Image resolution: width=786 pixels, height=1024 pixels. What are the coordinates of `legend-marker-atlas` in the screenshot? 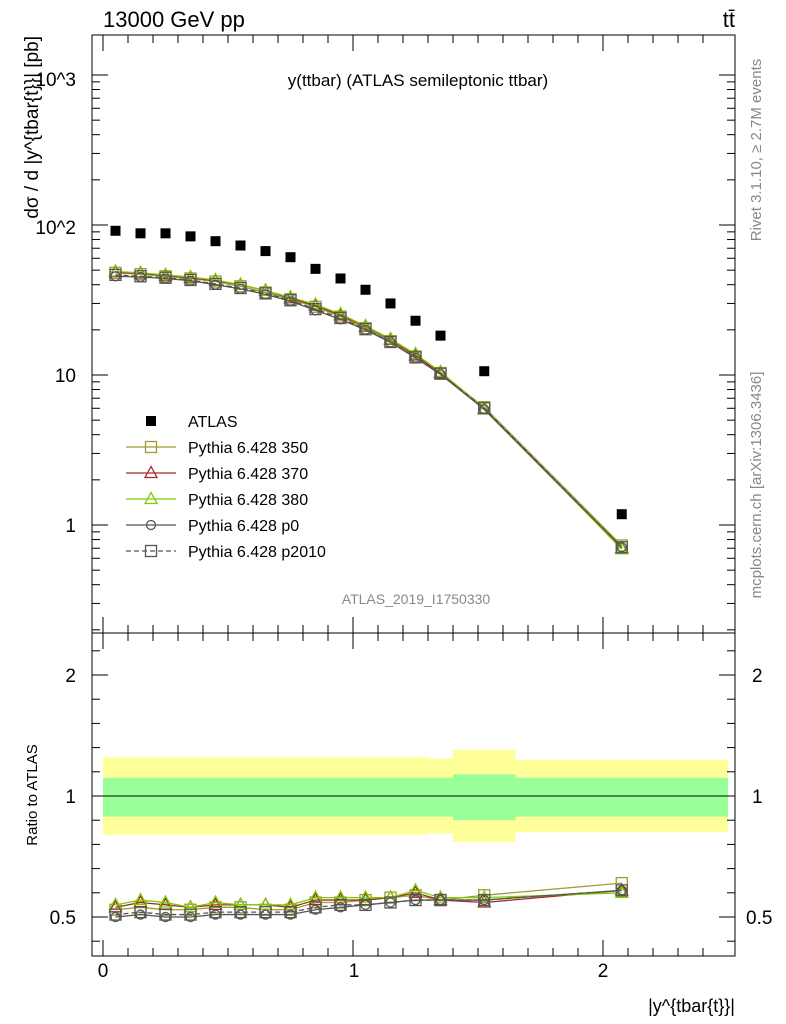 It's located at (151, 421).